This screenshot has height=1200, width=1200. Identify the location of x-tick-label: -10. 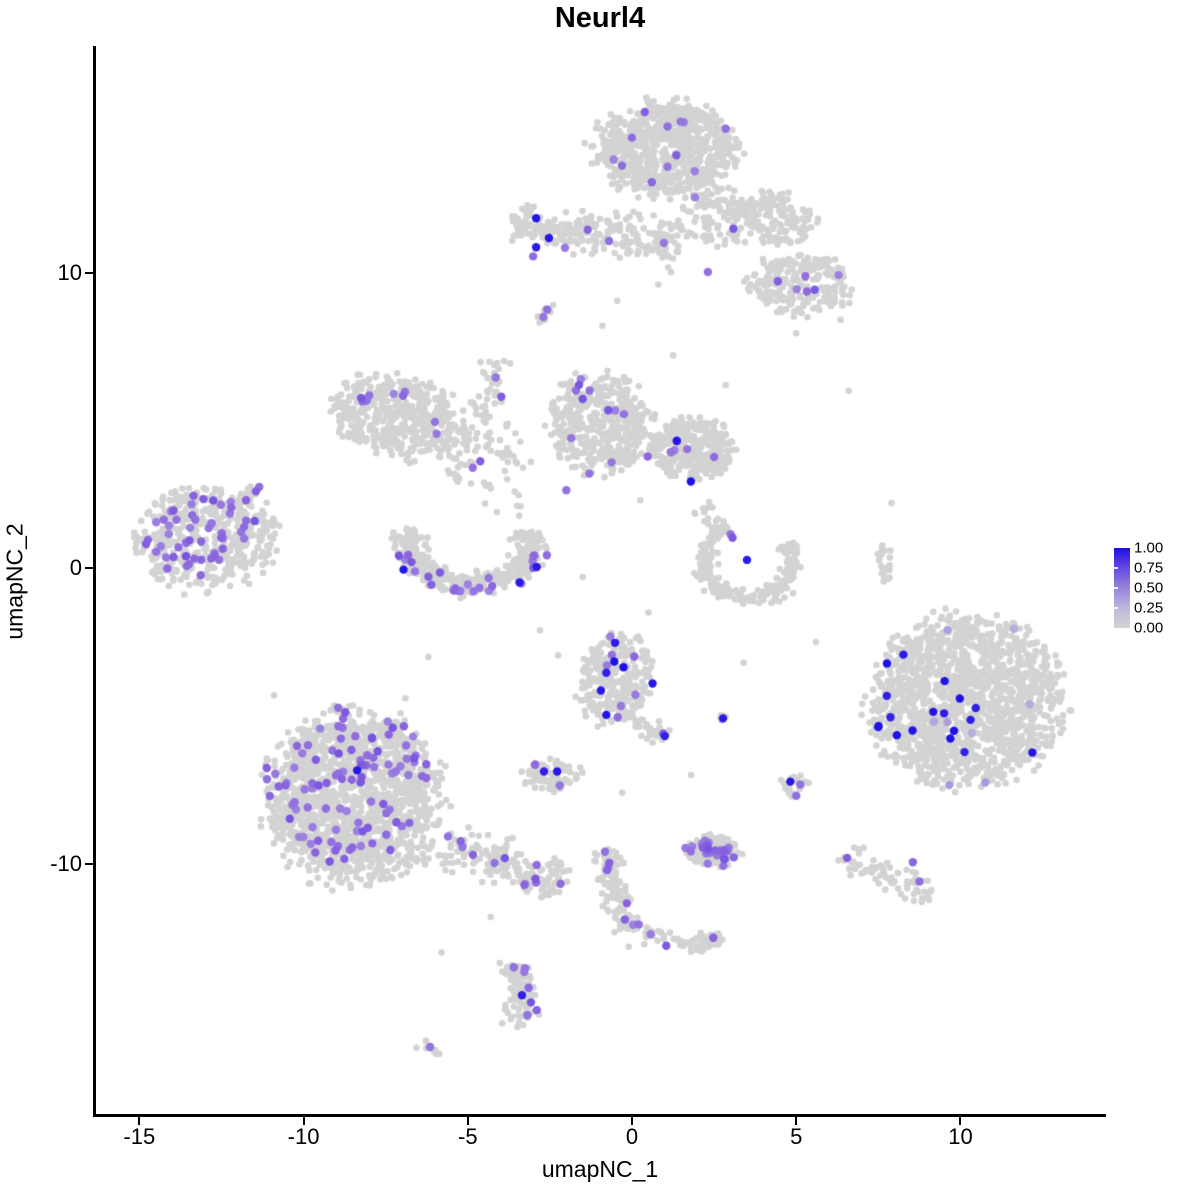
(303, 1136).